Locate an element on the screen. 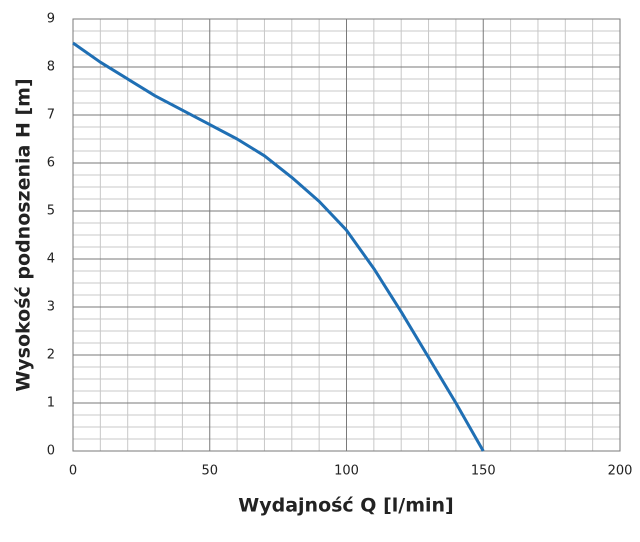 The image size is (640, 542). x-tick-label: 50 is located at coordinates (209, 471).